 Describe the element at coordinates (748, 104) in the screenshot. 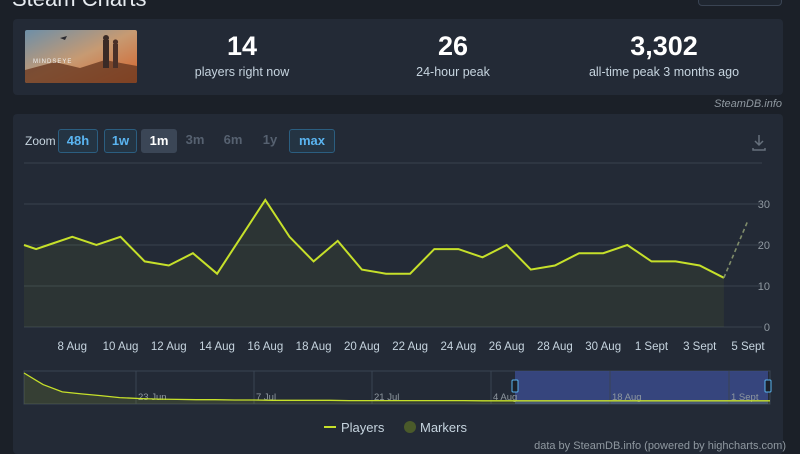

I see `steamdb-credit: SteamDB.info` at that location.